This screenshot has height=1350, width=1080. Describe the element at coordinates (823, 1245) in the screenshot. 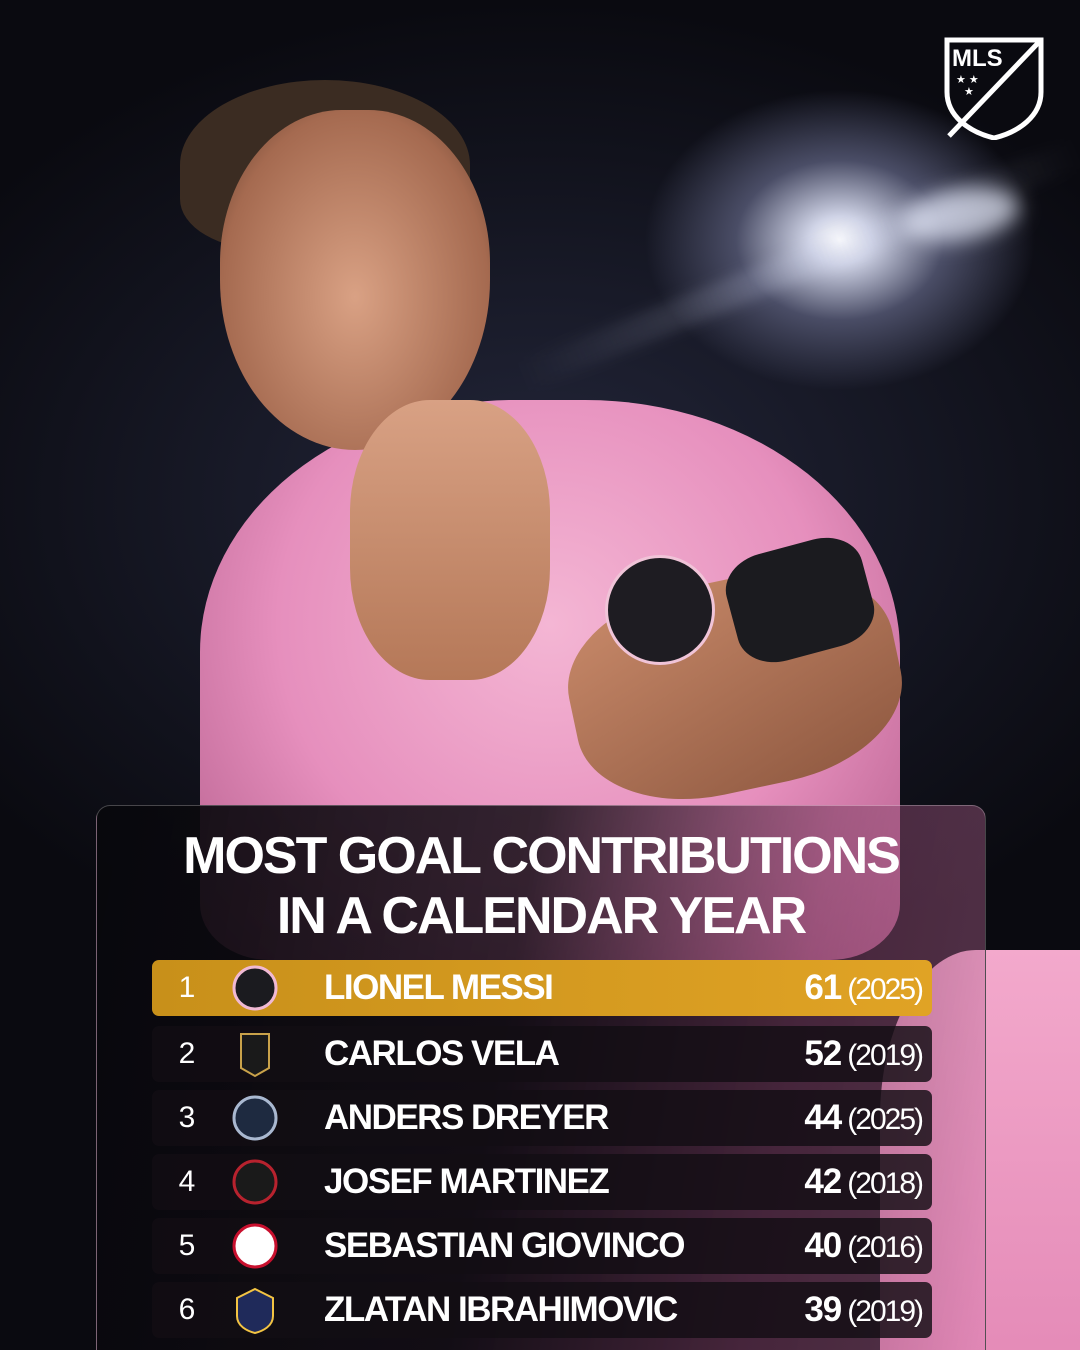

I see `goal-contributions: 40` at that location.